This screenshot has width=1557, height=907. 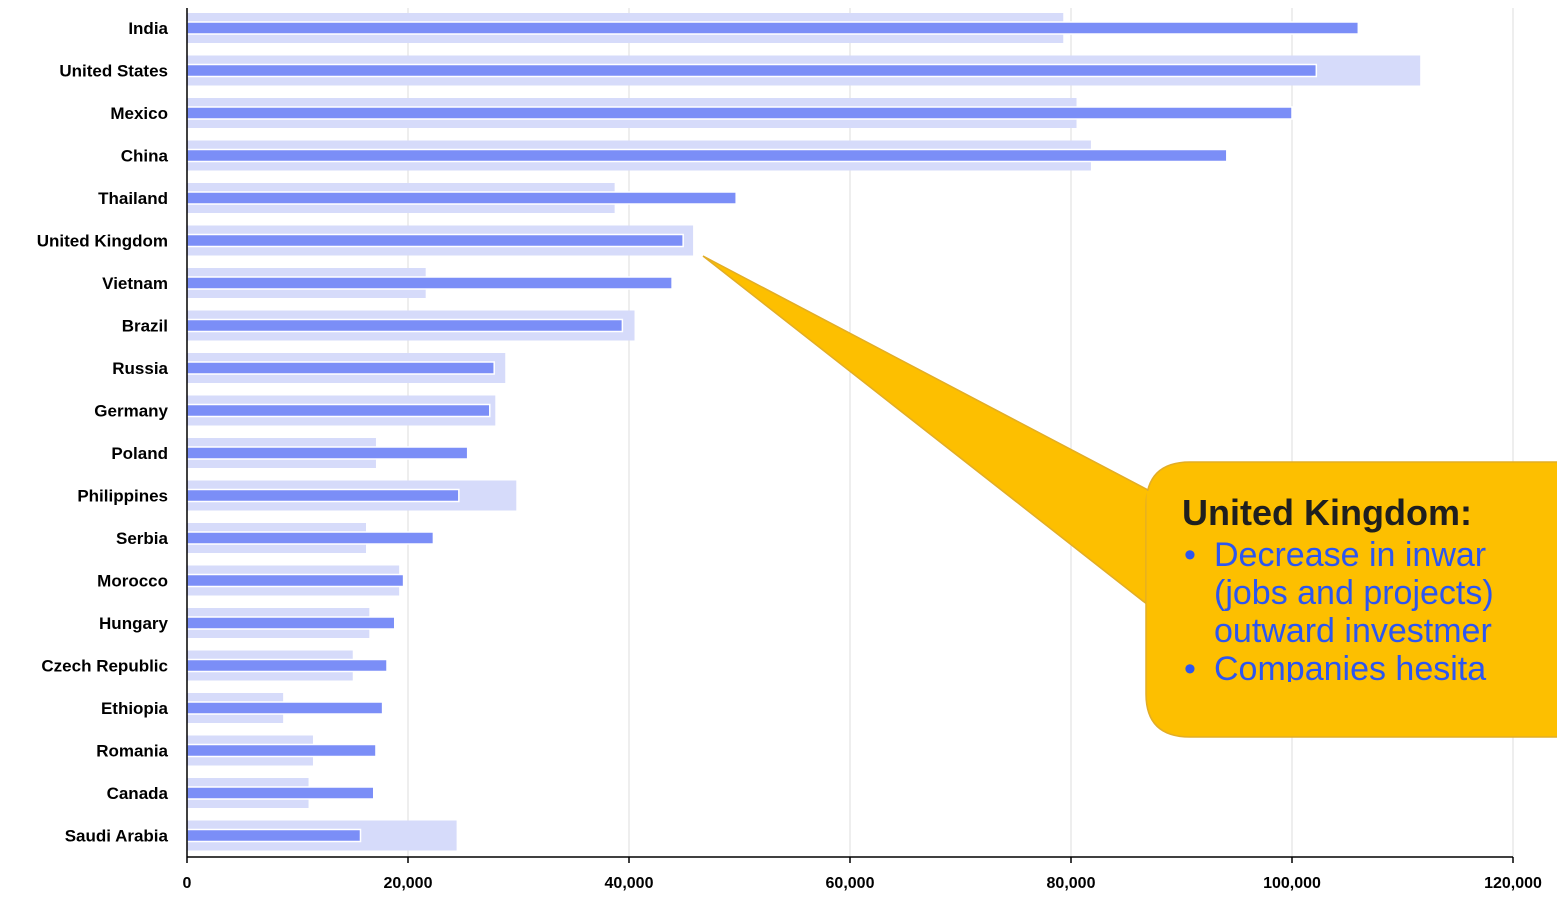 What do you see at coordinates (1369, 666) in the screenshot?
I see `callout-bullet-2: Companies hesita` at bounding box center [1369, 666].